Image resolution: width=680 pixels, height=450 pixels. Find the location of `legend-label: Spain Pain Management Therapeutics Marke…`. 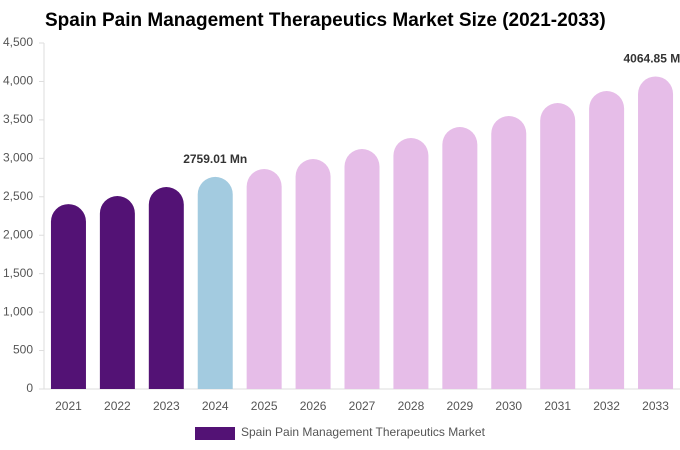

legend-label: Spain Pain Management Therapeutics Marke… is located at coordinates (363, 432).